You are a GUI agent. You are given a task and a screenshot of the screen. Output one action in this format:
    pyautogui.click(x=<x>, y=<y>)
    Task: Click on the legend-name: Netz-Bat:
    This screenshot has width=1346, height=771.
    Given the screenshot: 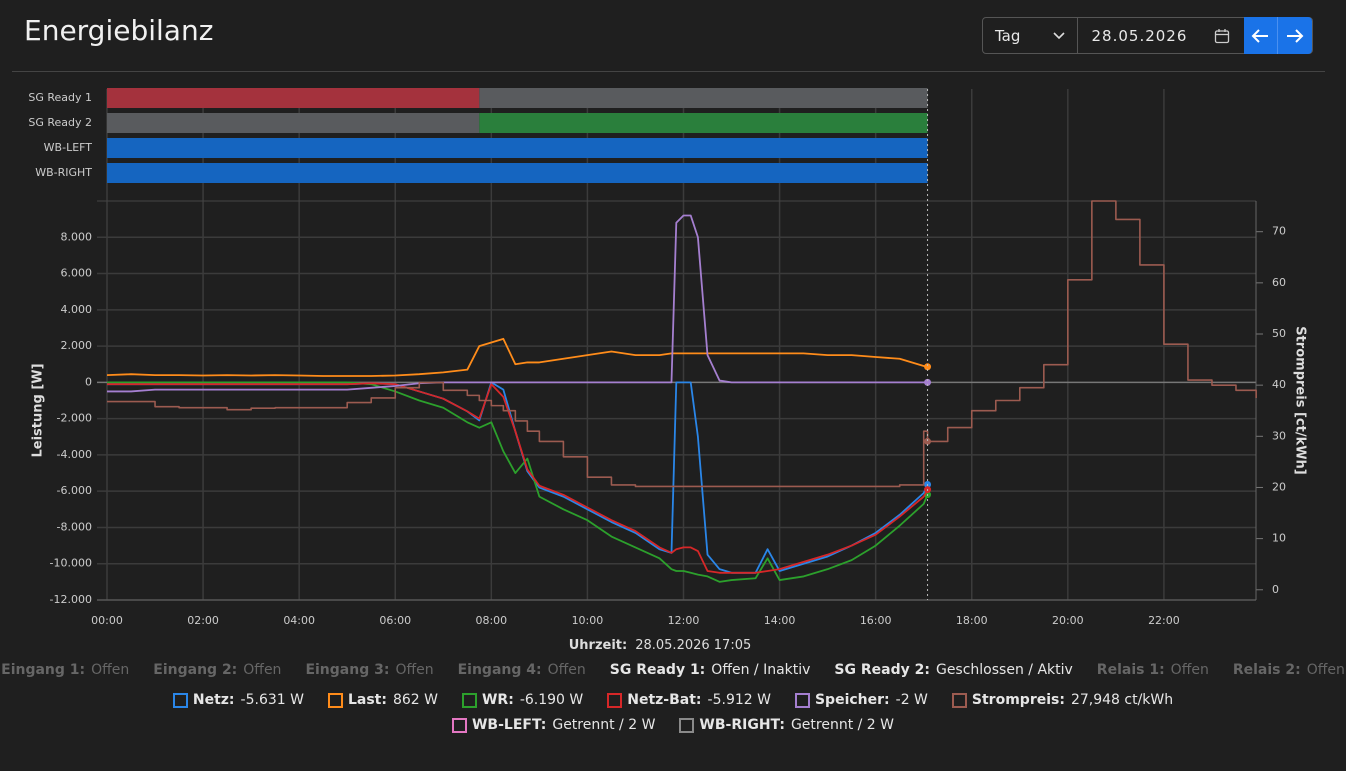 What is the action you would take?
    pyautogui.click(x=664, y=700)
    